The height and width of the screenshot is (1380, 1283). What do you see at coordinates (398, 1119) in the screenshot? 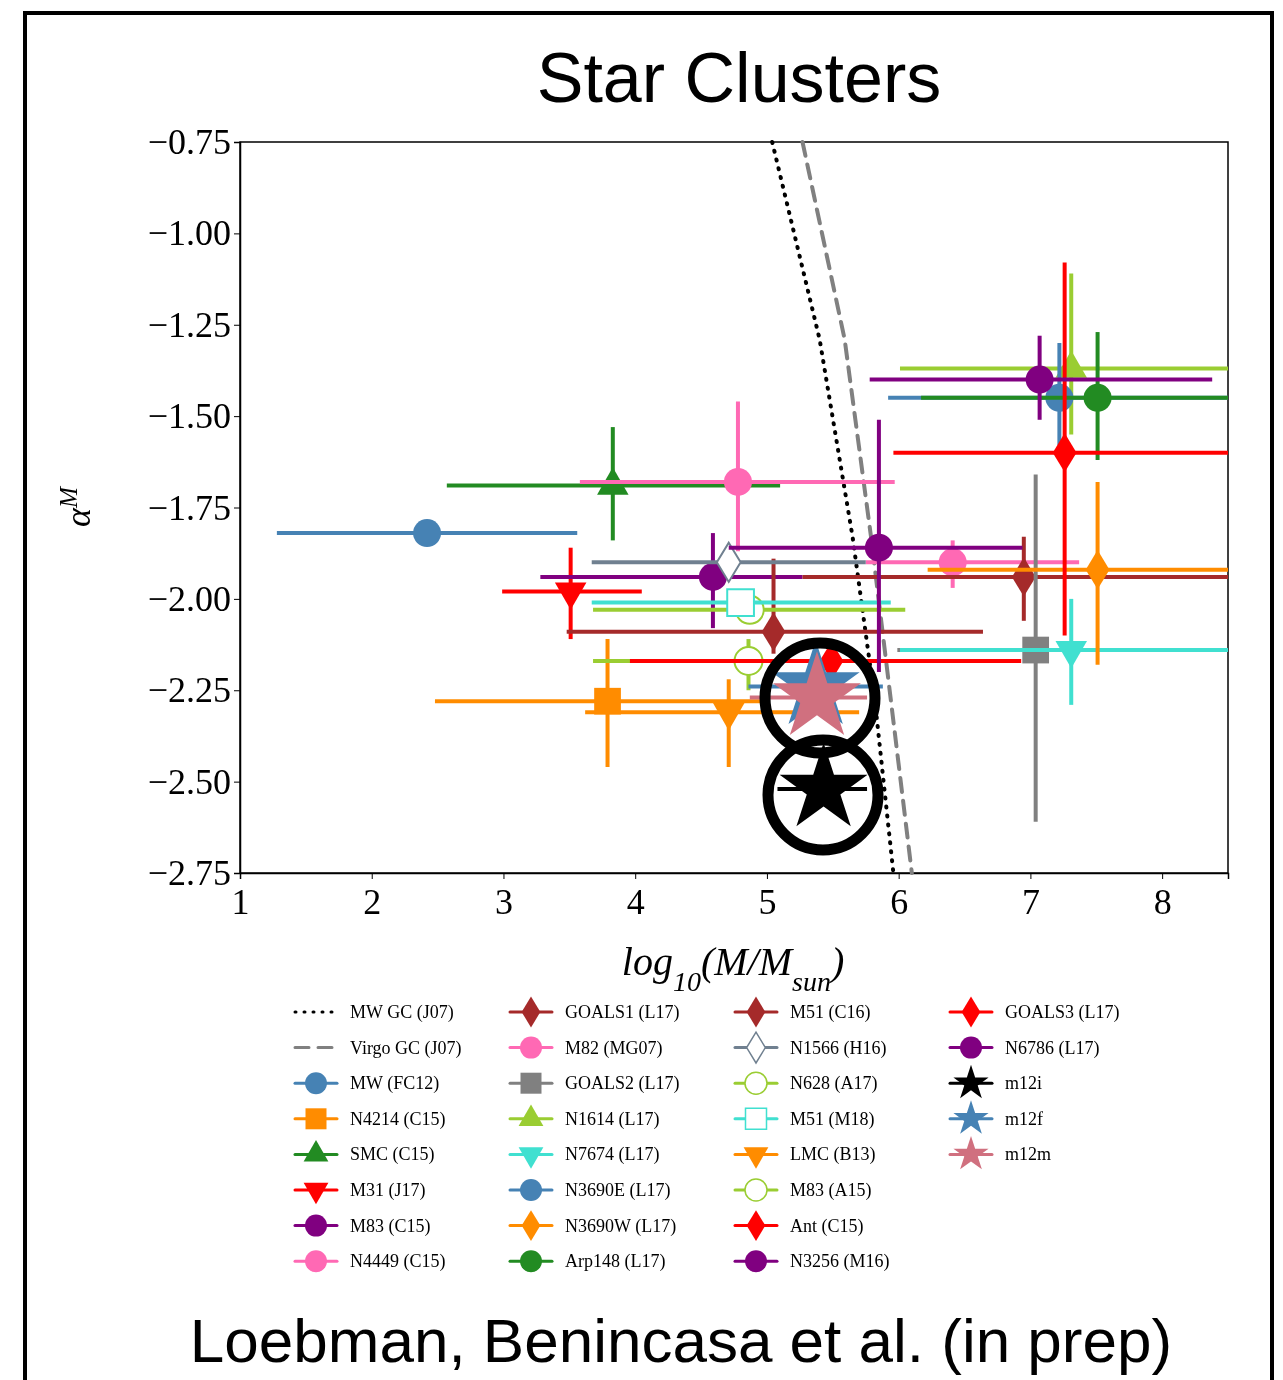
I see `legend-label: N4214 (C15)` at bounding box center [398, 1119].